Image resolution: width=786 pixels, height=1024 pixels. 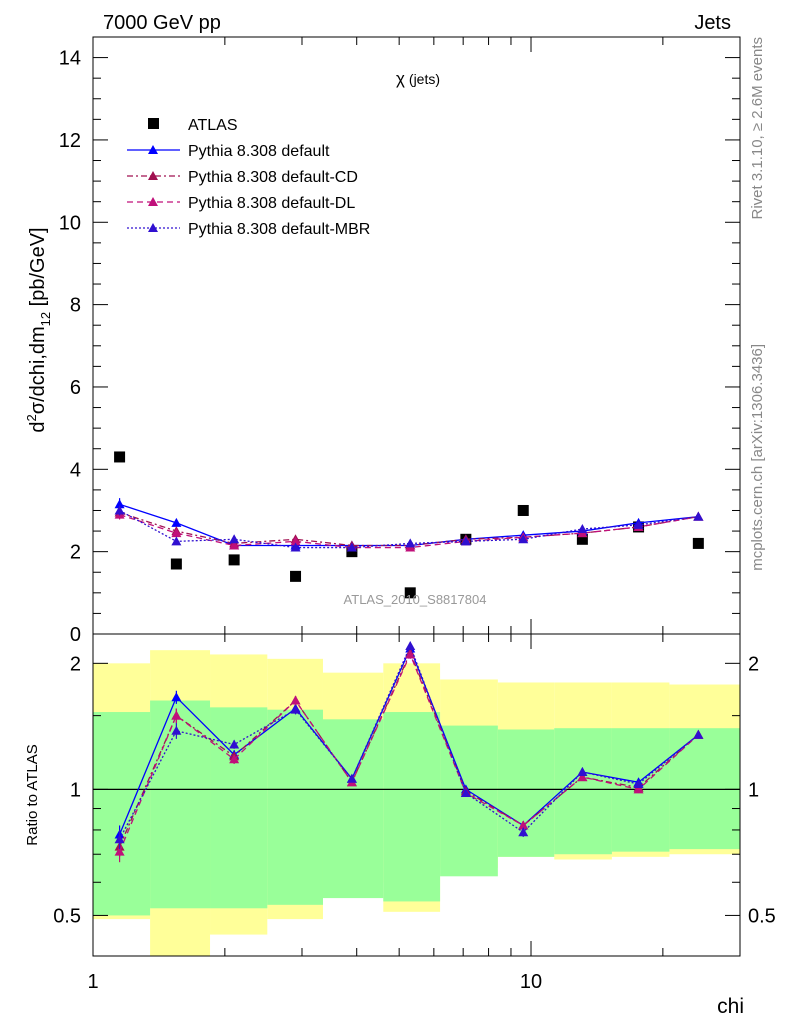 I want to click on y-tick-label: 8, so click(x=75, y=306).